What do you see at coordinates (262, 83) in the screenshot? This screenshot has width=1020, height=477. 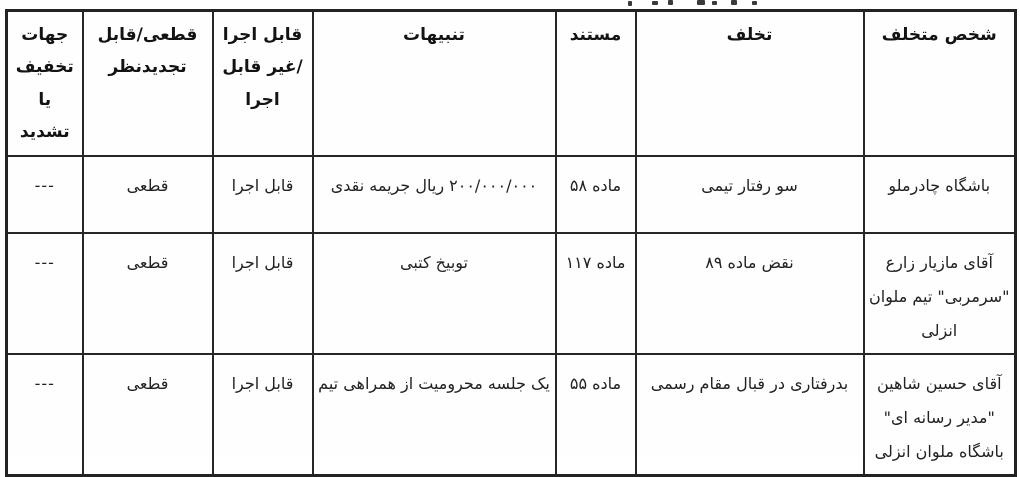 I see `header-enforce: قابل اجرا /غیر قابل اجرا` at bounding box center [262, 83].